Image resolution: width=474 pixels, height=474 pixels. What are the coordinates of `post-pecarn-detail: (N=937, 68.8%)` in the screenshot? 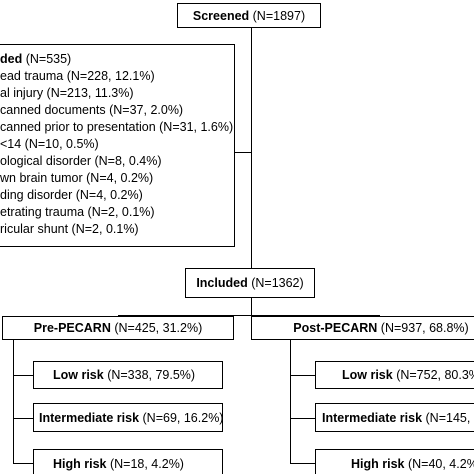 It's located at (423, 328).